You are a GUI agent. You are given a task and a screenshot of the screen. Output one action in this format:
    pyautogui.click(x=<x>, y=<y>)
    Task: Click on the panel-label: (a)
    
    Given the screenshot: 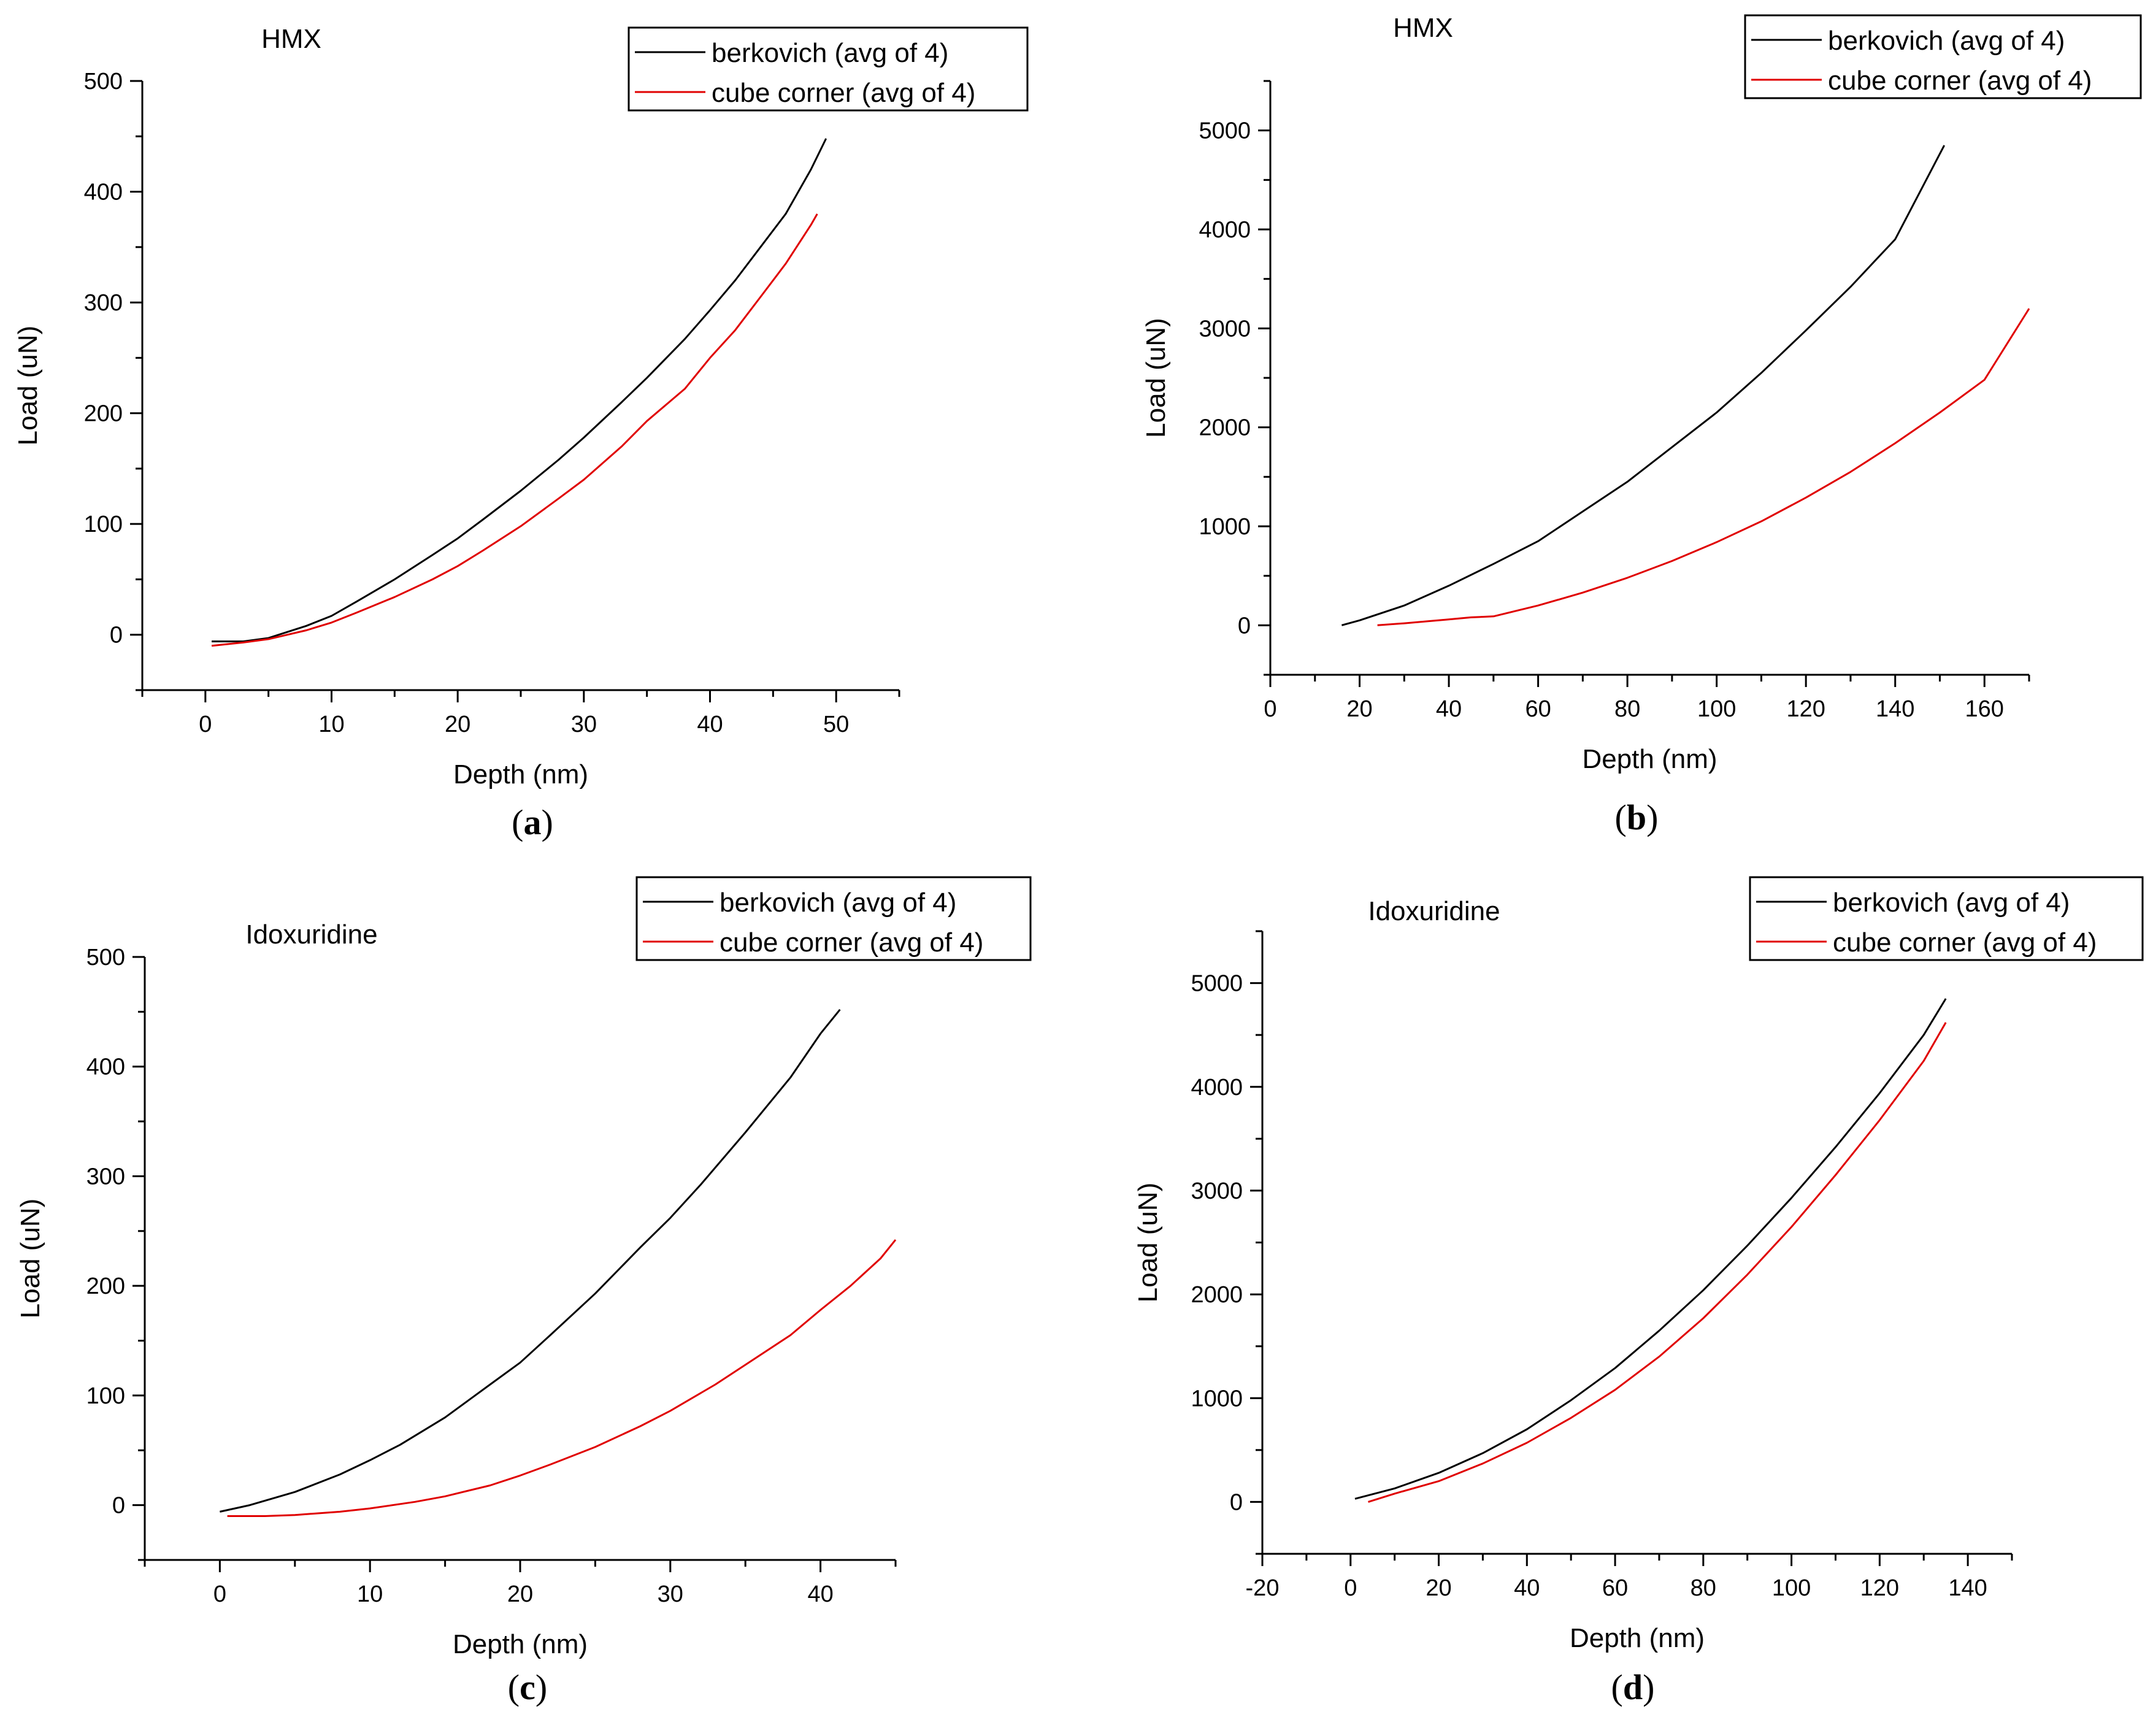 What is the action you would take?
    pyautogui.click(x=532, y=822)
    